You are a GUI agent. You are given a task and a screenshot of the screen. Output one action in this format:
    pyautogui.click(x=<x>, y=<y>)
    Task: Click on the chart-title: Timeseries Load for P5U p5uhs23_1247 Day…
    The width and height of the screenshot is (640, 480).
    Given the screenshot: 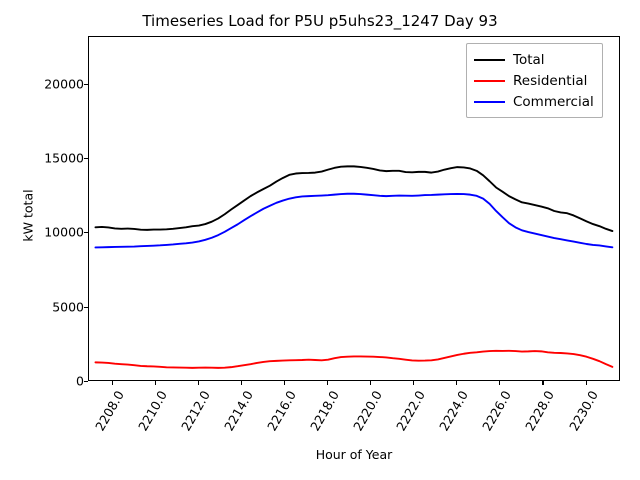 What is the action you would take?
    pyautogui.click(x=320, y=21)
    